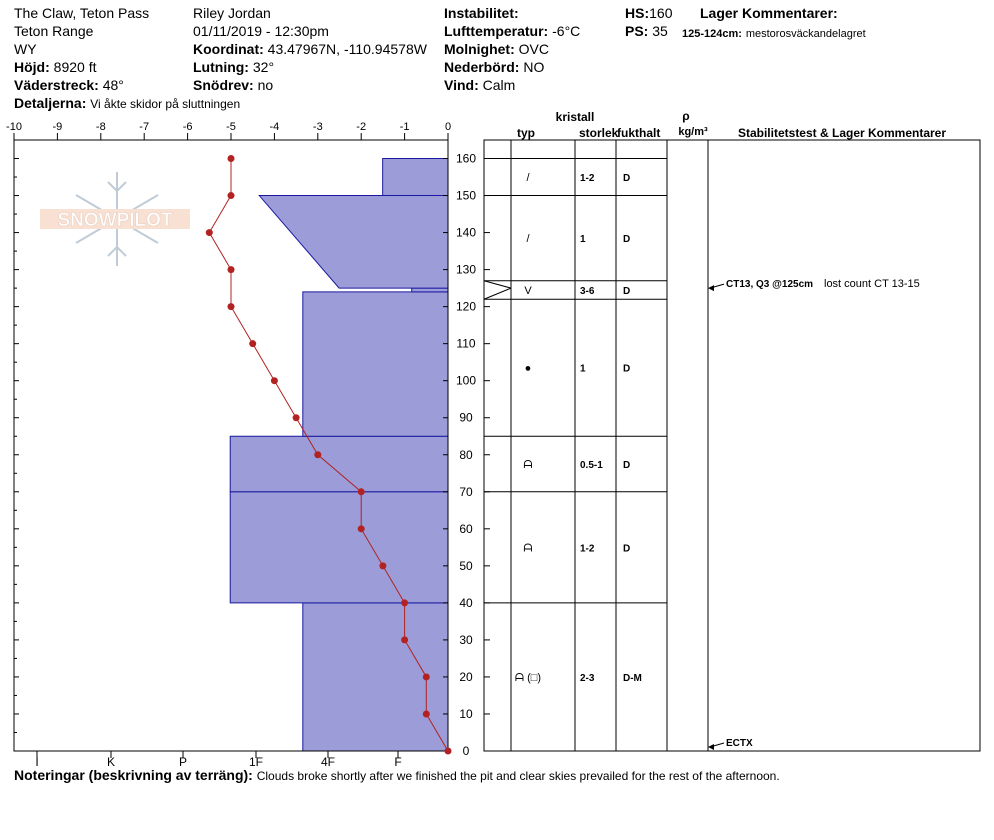  I want to click on temp-tick-label: -3, so click(318, 127).